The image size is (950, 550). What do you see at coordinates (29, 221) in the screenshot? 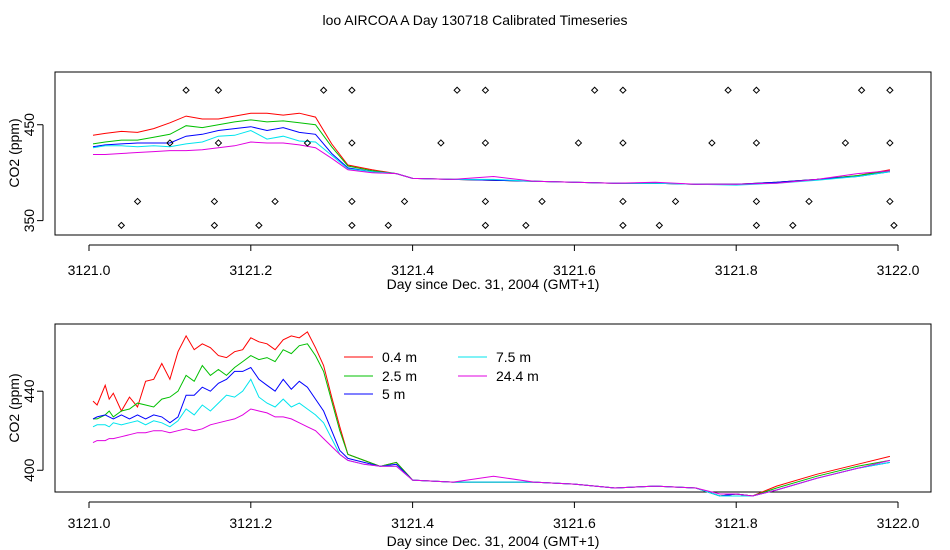
I see `y-tick-label: 350` at bounding box center [29, 221].